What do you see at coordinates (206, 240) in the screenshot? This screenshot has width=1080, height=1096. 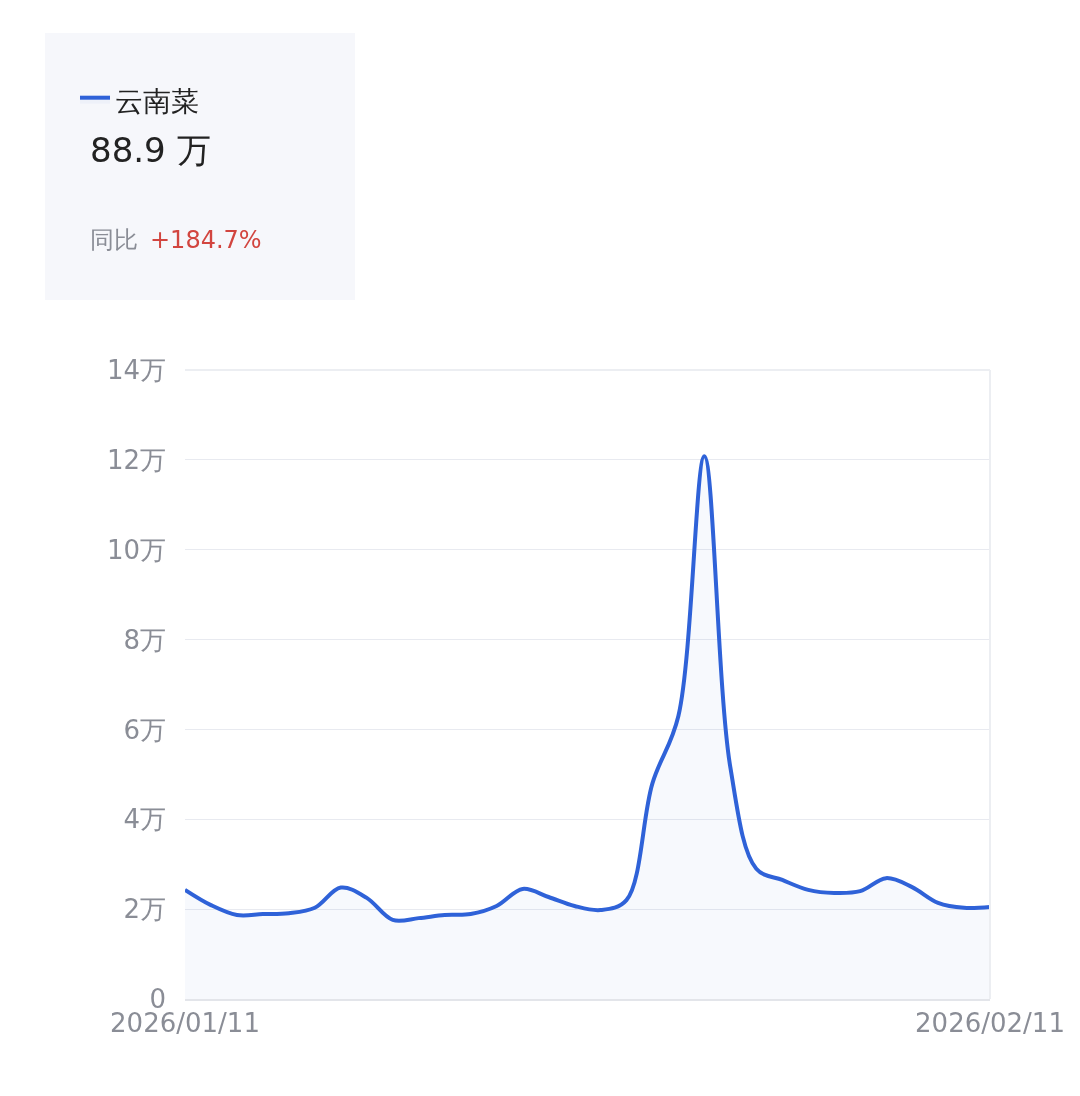 I see `text: +184.7%` at bounding box center [206, 240].